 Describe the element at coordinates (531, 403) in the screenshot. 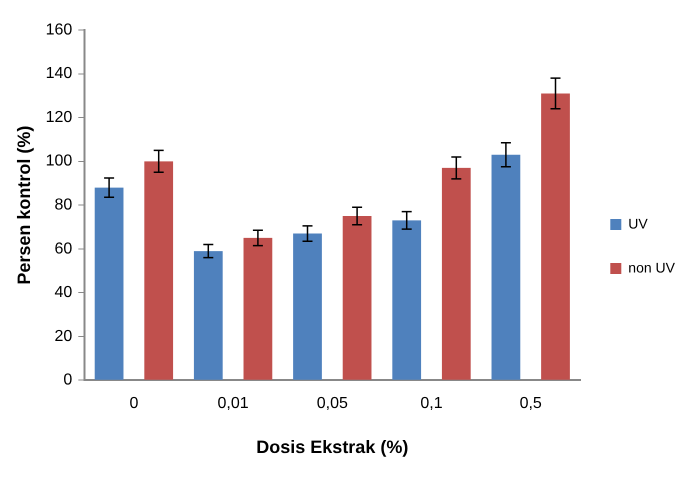

I see `x-tick-label: 0,5` at that location.